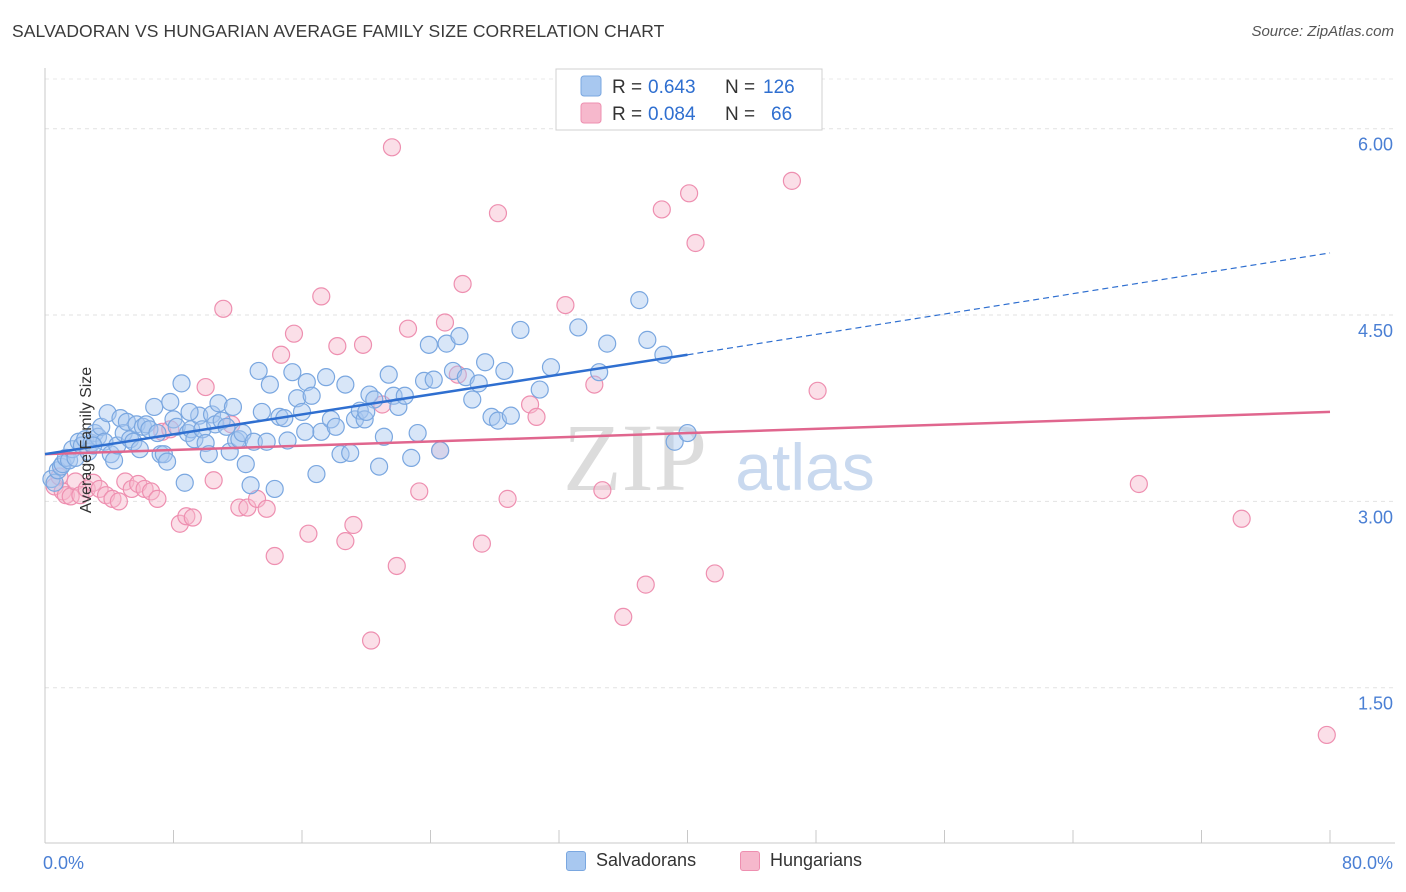  I want to click on x-tick-labels: 0.0% 80.0%, so click(718, 863).